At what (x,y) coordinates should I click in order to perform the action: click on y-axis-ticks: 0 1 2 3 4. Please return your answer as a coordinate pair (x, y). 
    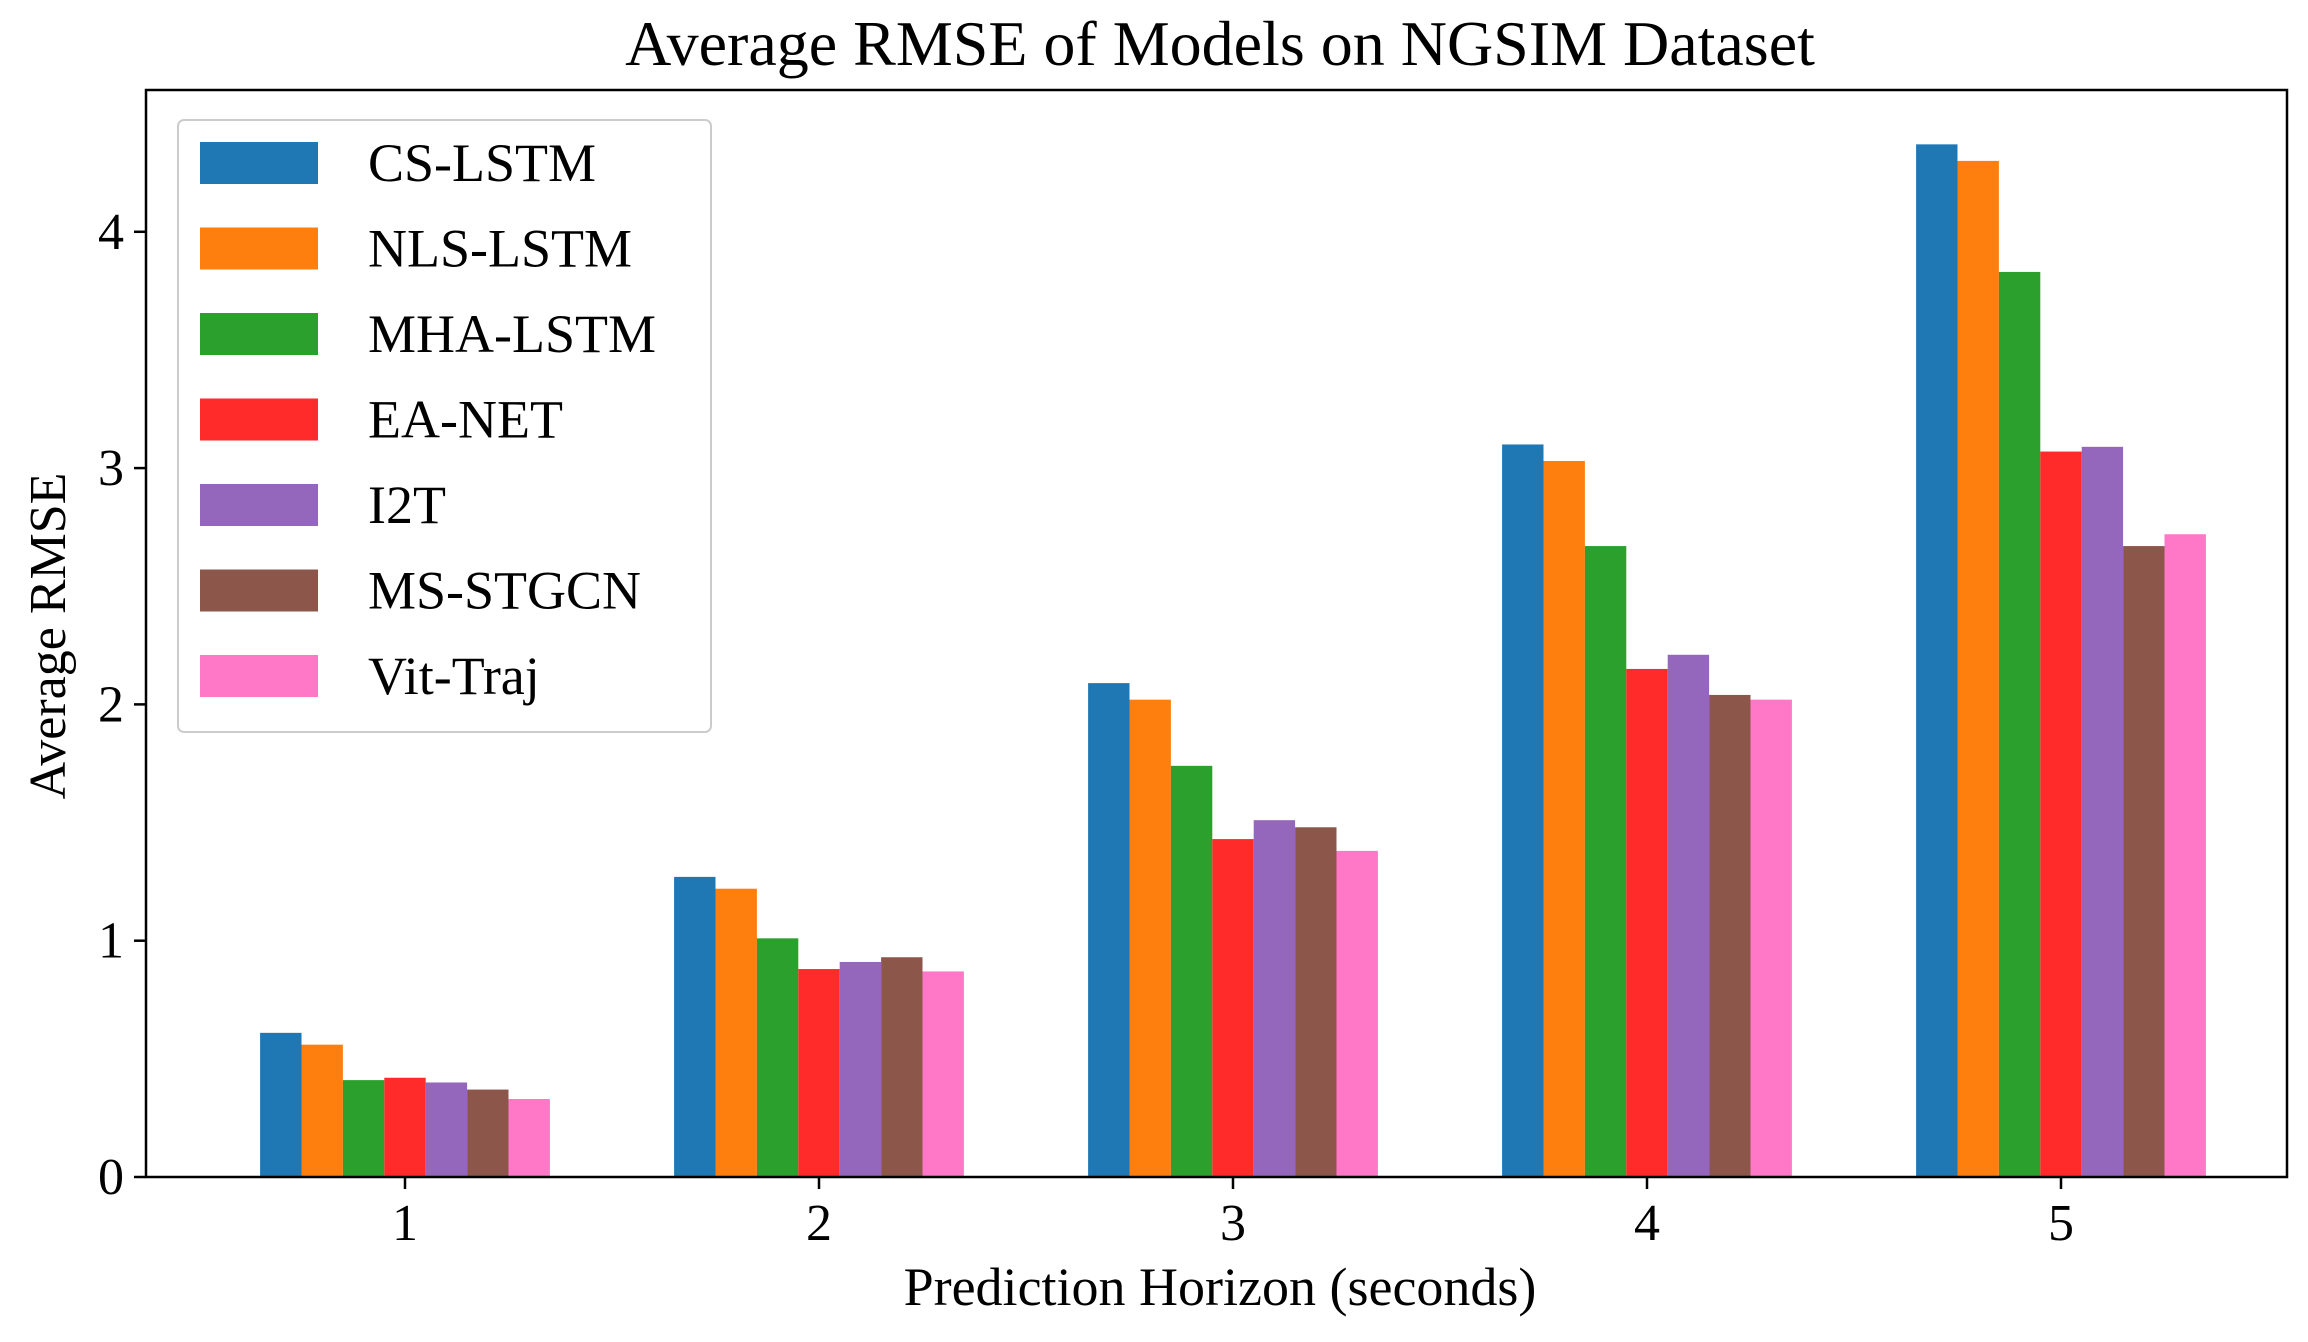
    Looking at the image, I should click on (122, 705).